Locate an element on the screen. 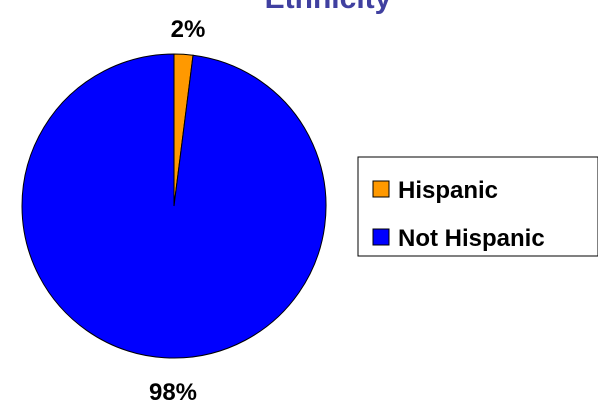  legend-label-hispanic: Hispanic is located at coordinates (448, 190).